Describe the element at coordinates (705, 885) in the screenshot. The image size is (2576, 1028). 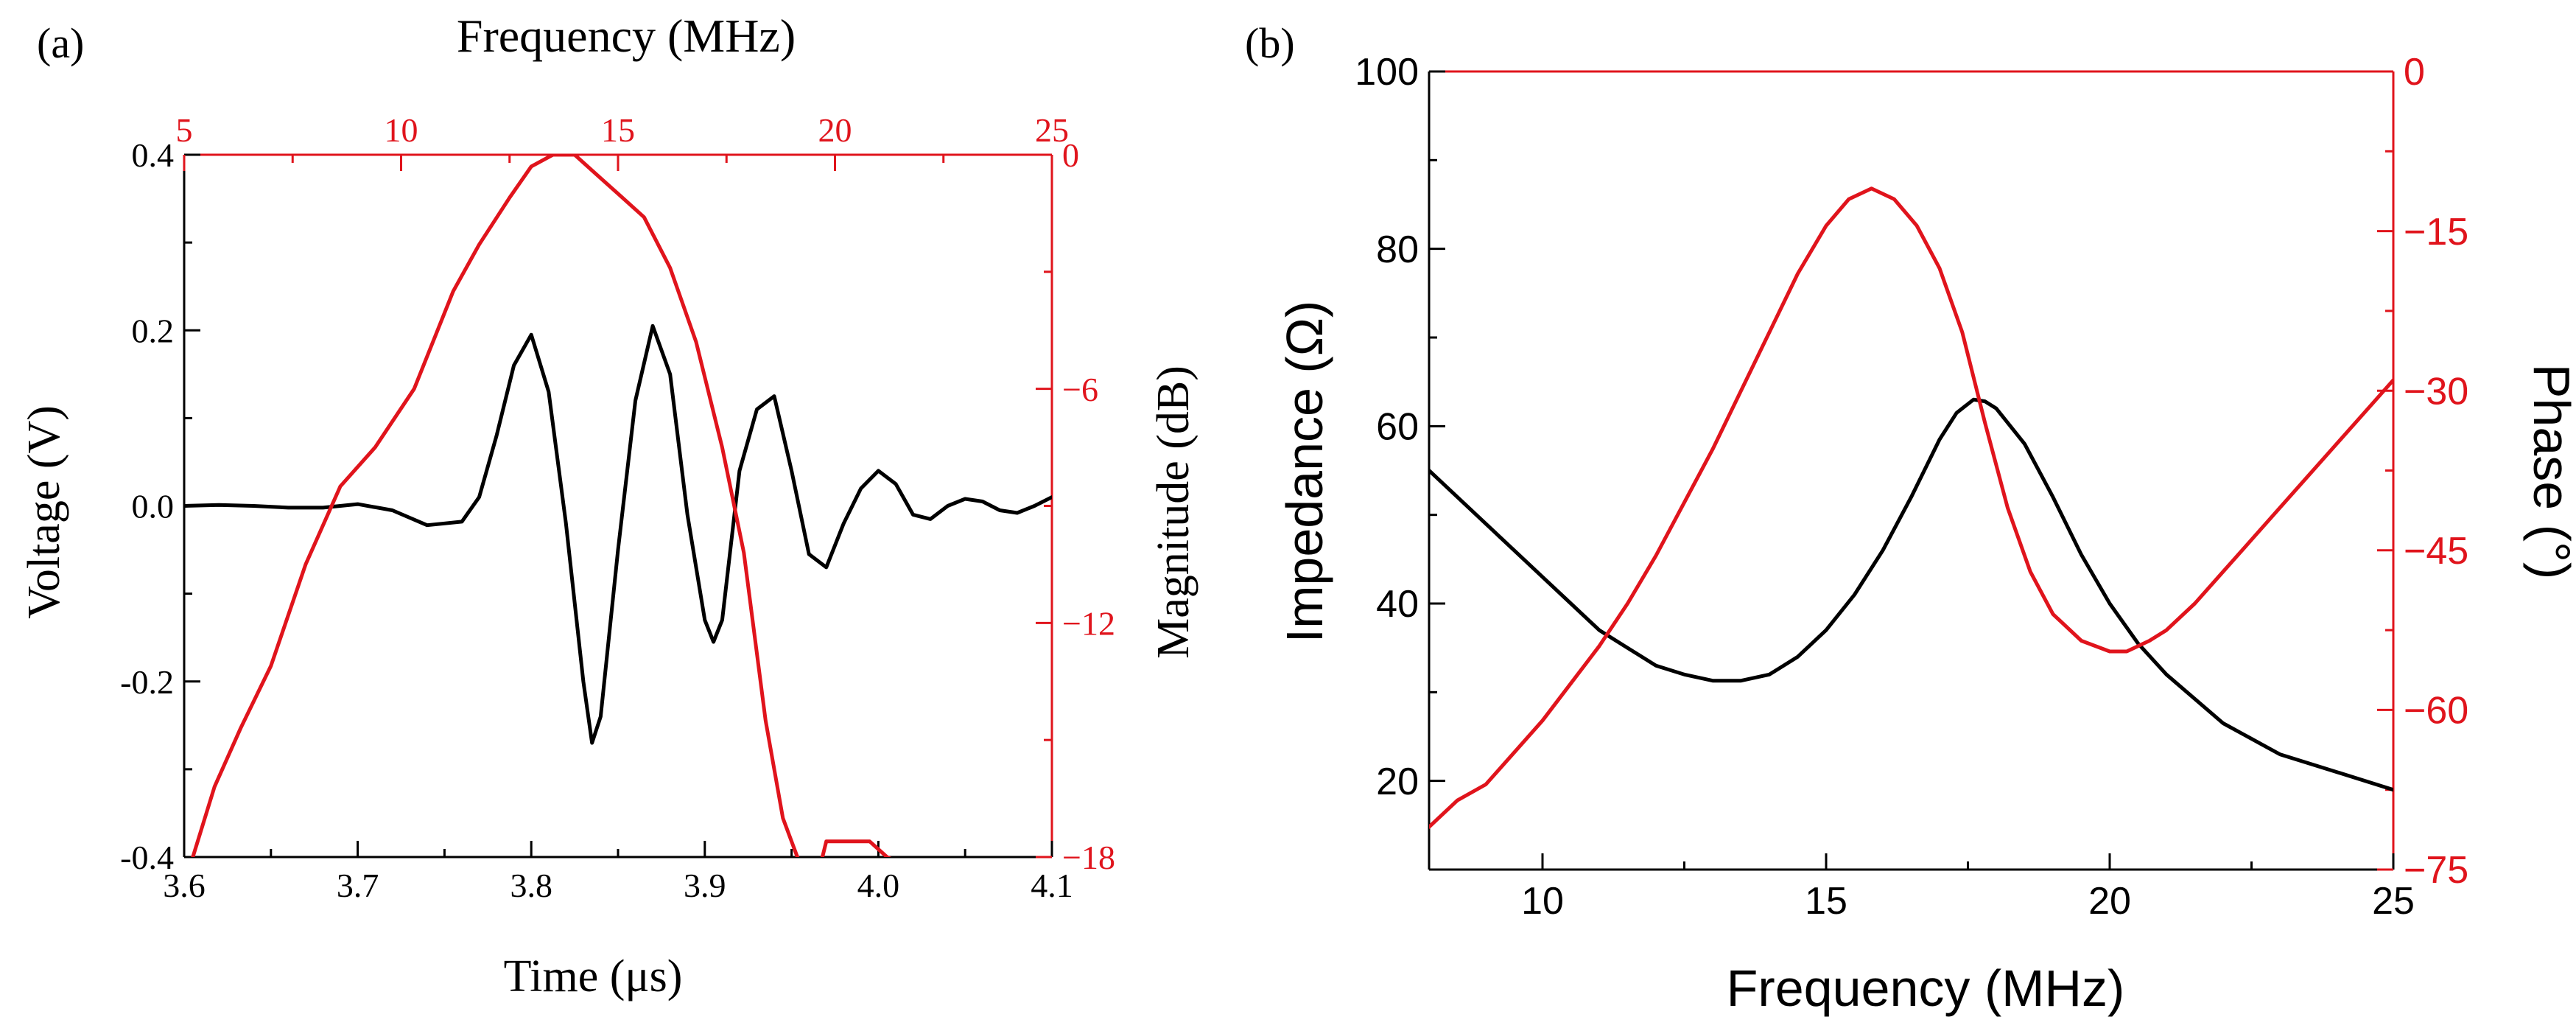
I see `panel-a-x-tick-label: 3.9` at that location.